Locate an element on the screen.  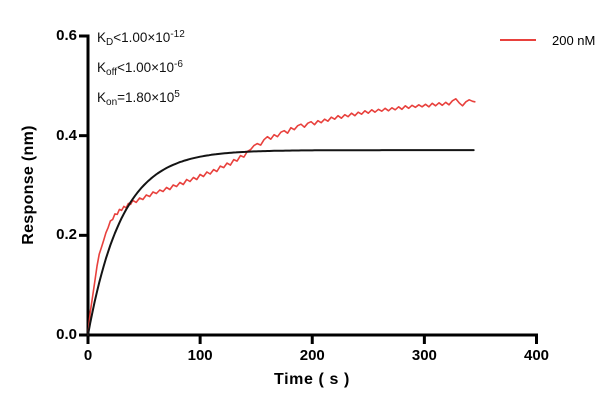
kinetics-annotation: KD<1.00×10-12 Koff<1.00×10-6 Kon=1.80×105 is located at coordinates (141, 69).